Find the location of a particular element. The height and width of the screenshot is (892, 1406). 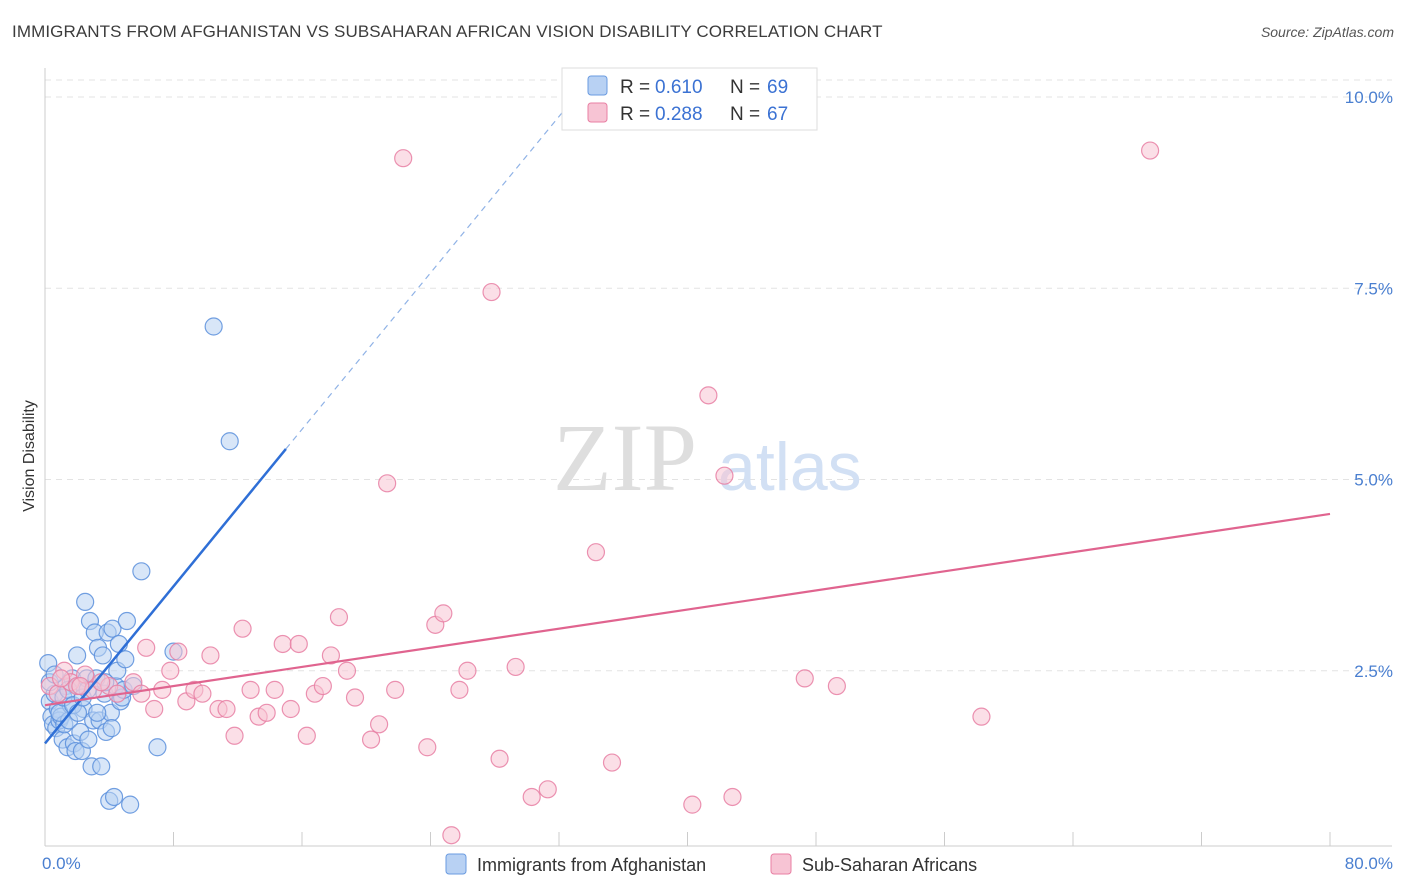

source-credit: Source: ZipAtlas.com is located at coordinates (1327, 32).